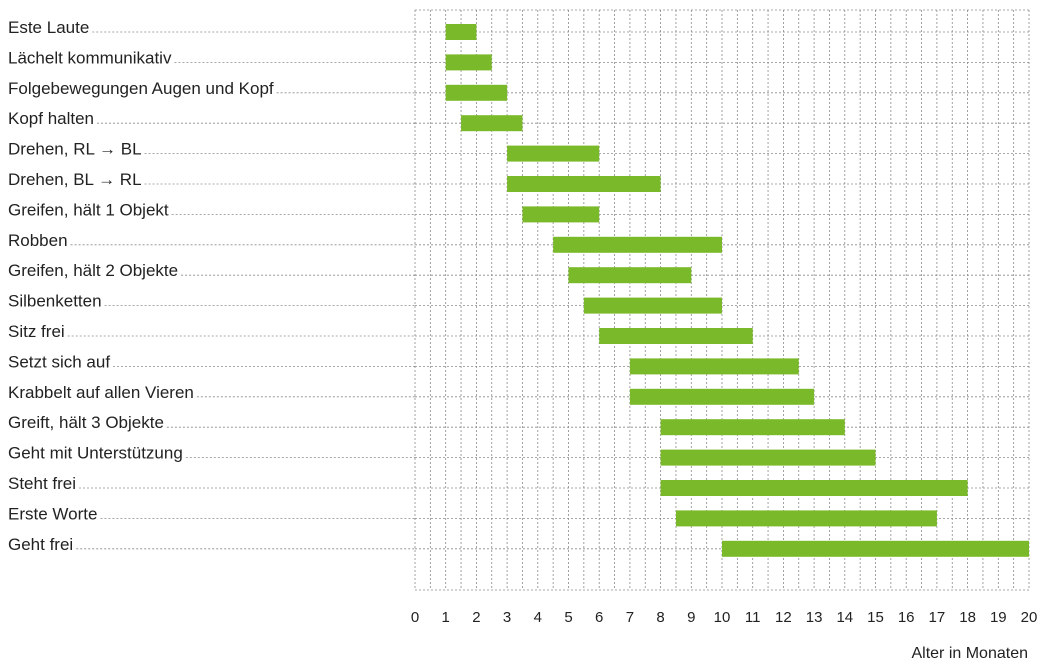 This screenshot has width=1038, height=664. What do you see at coordinates (906, 617) in the screenshot?
I see `x-tick-label: 16` at bounding box center [906, 617].